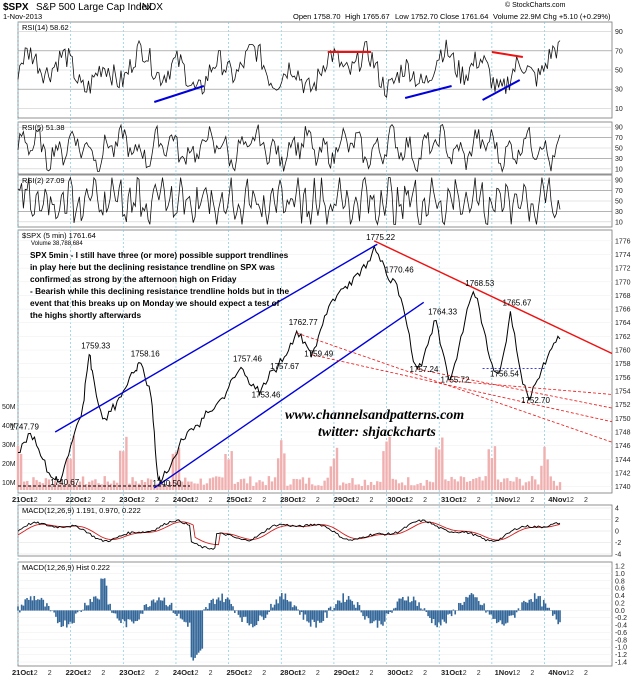  What do you see at coordinates (619, 138) in the screenshot?
I see `rsi5-level-label: 70` at bounding box center [619, 138].